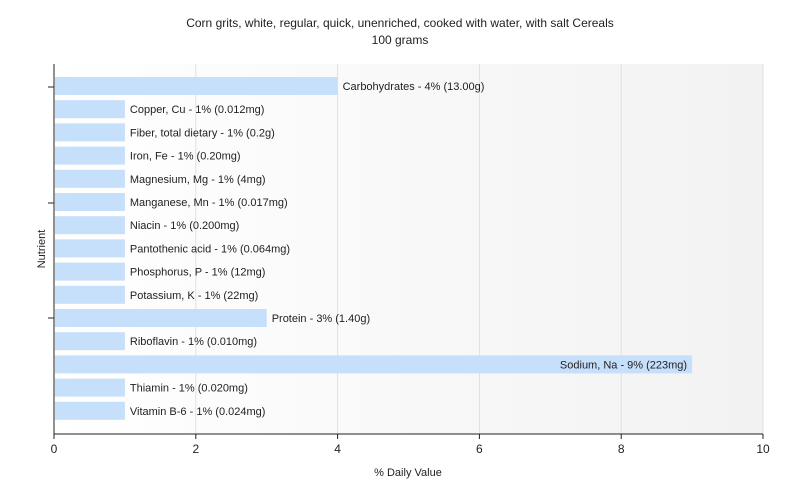 This screenshot has height=500, width=800. What do you see at coordinates (184, 226) in the screenshot?
I see `bar-label: Niacin - 1% (0.200mg)` at bounding box center [184, 226].